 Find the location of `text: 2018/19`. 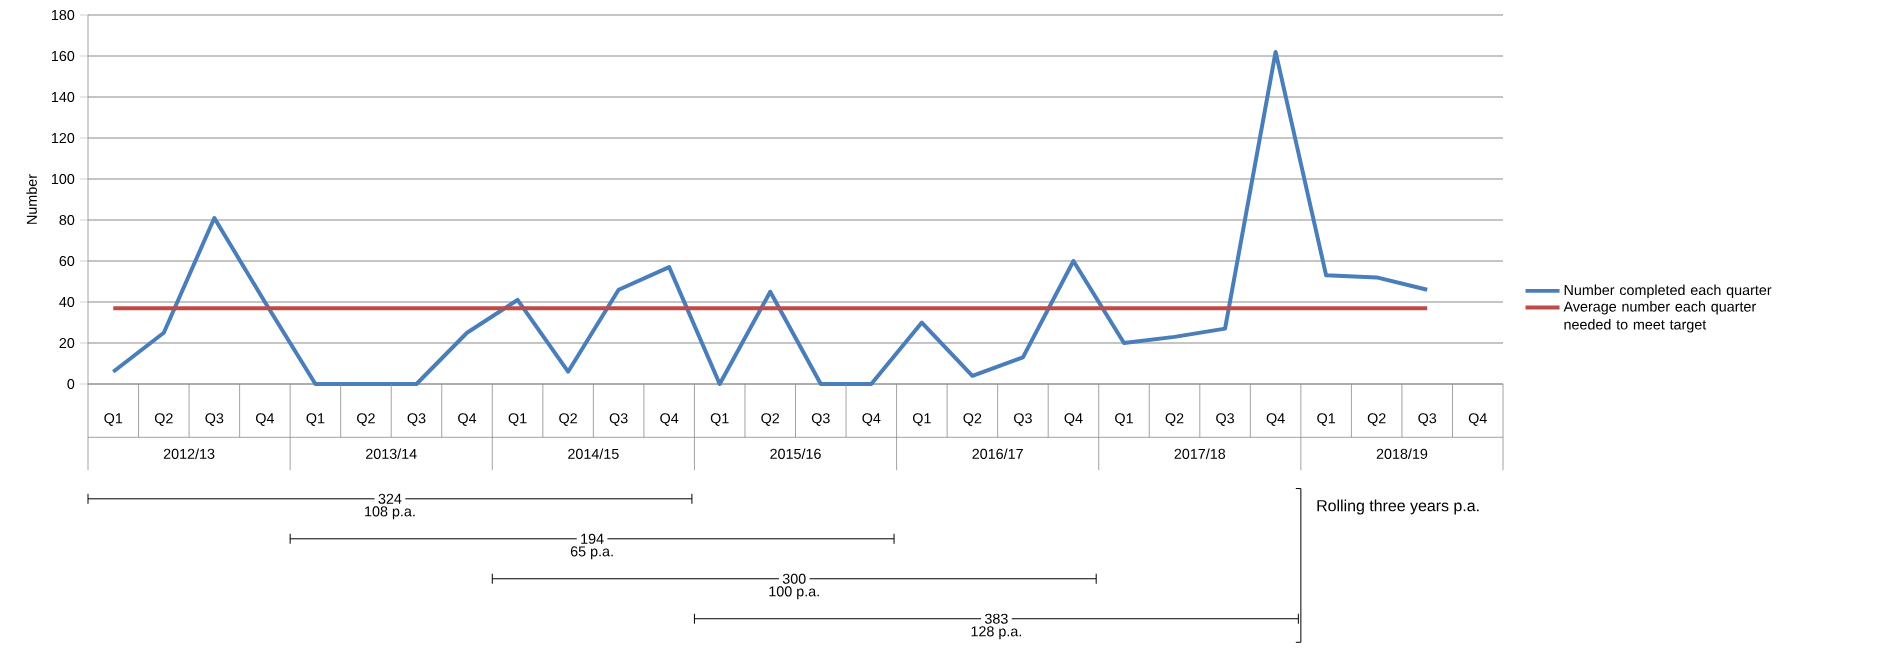

text: 2018/19 is located at coordinates (1402, 453).